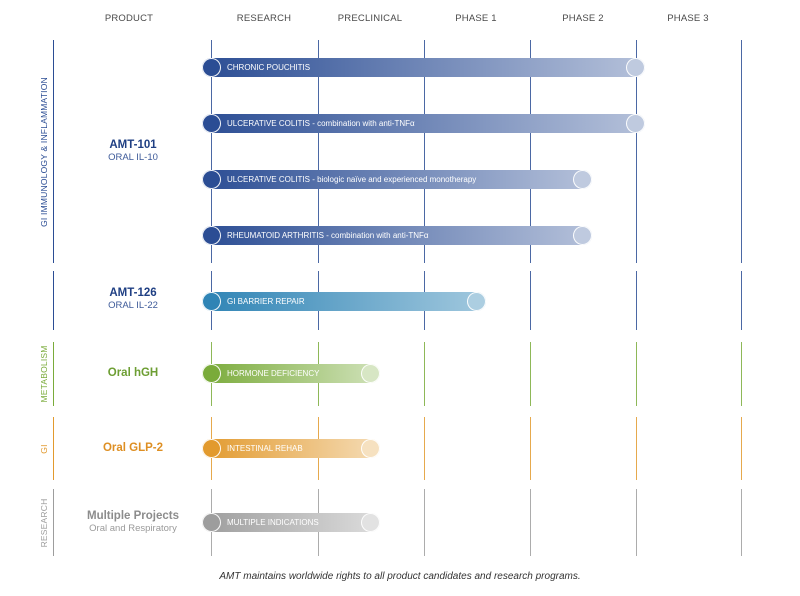 The height and width of the screenshot is (596, 800). I want to click on program-bar: HORMONE DEFICIENCY, so click(291, 373).